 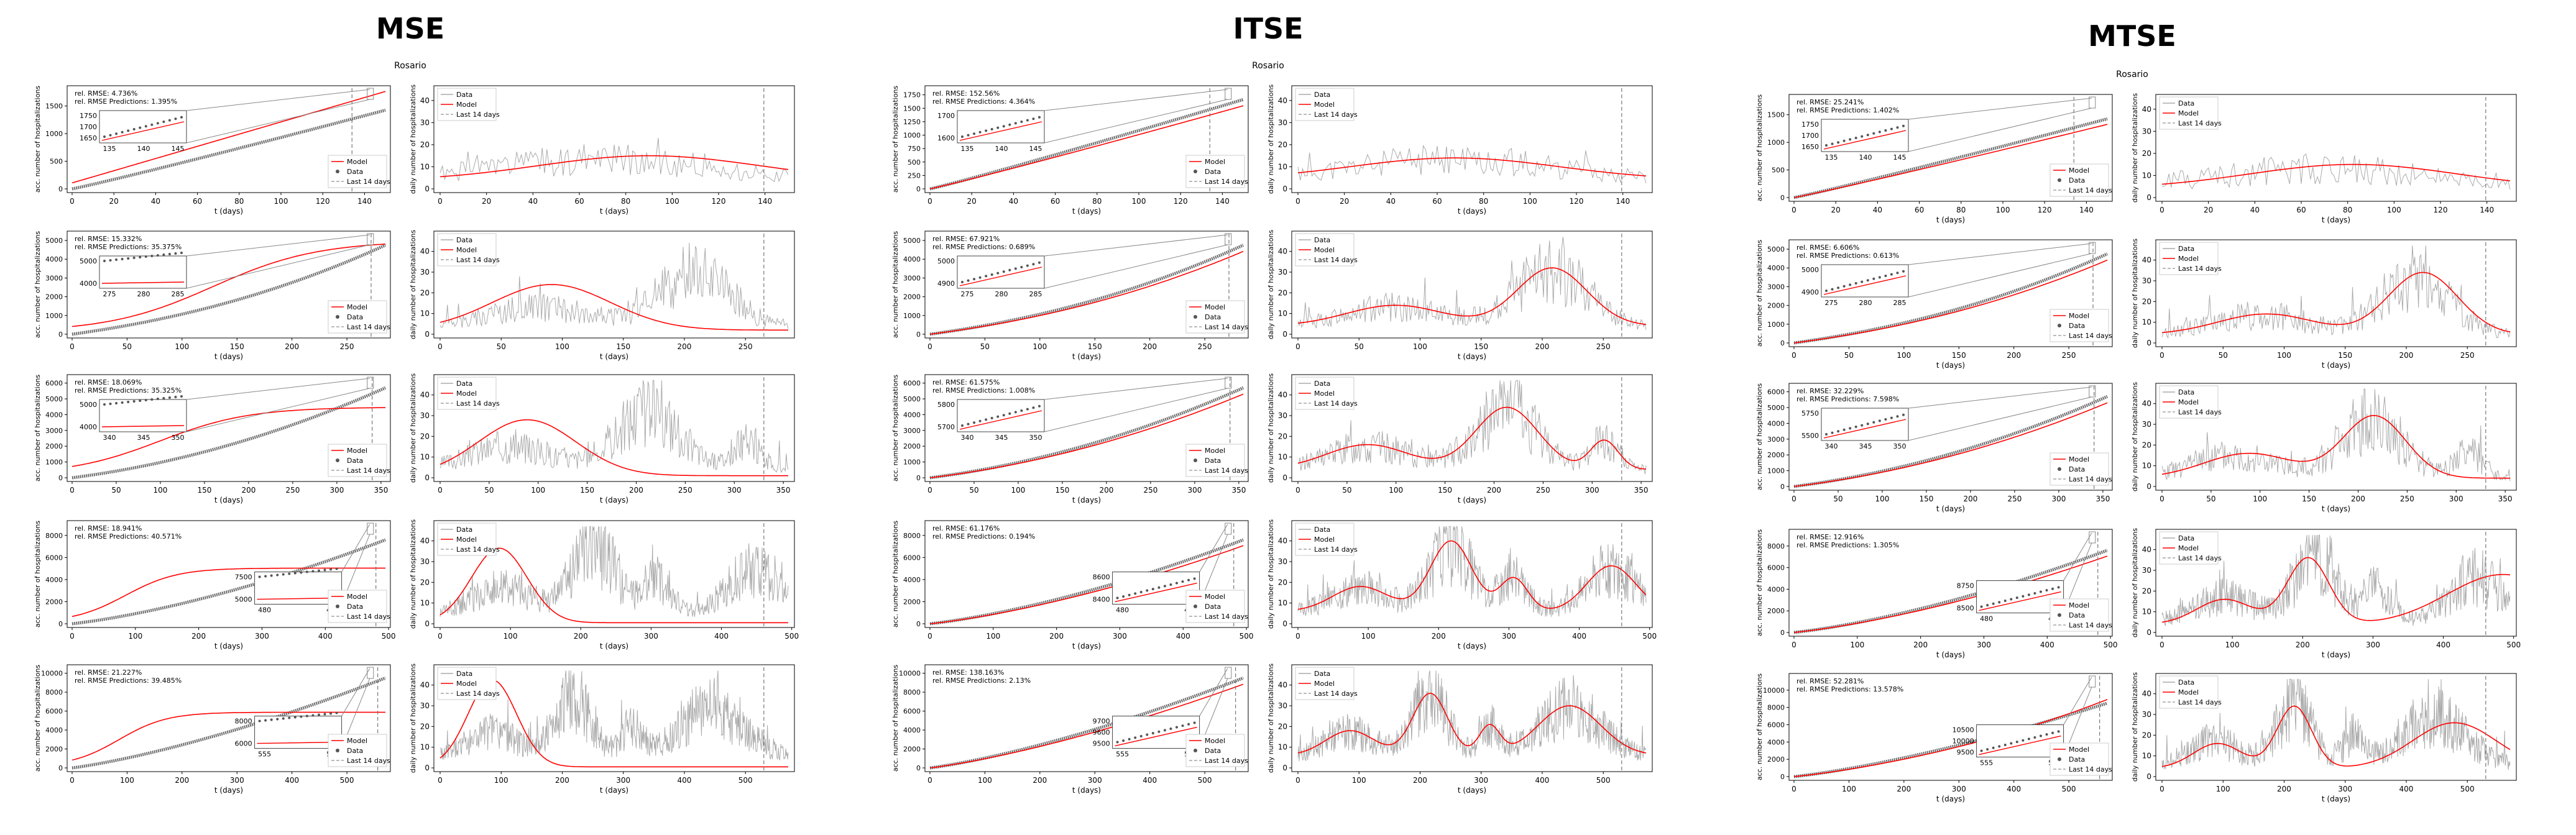 What do you see at coordinates (425, 415) in the screenshot?
I see `y-tick-label: 30` at bounding box center [425, 415].